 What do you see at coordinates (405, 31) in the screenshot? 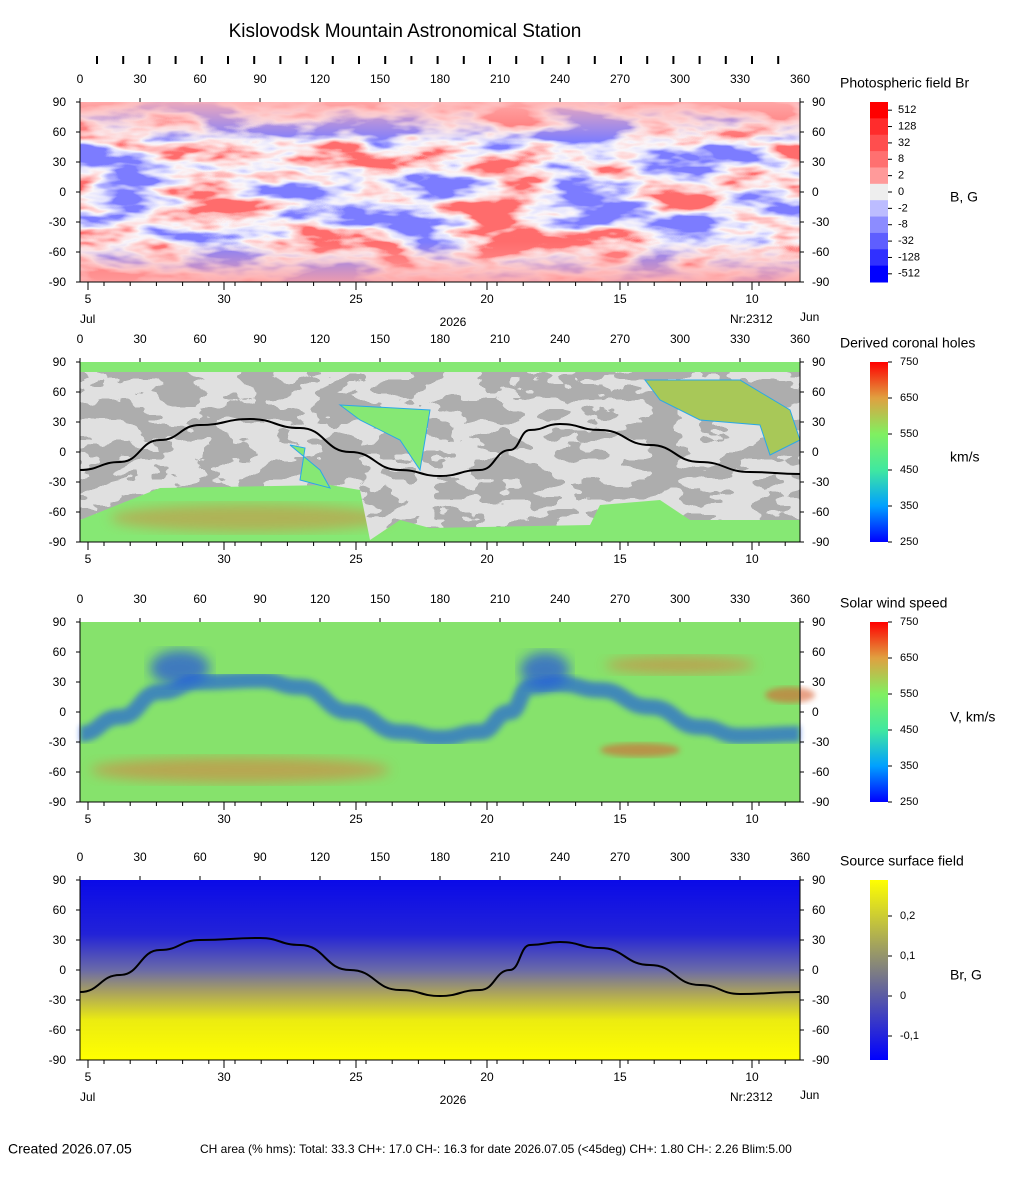
I see `figure-title: Kislovodsk Mountain Astronomical Station` at bounding box center [405, 31].